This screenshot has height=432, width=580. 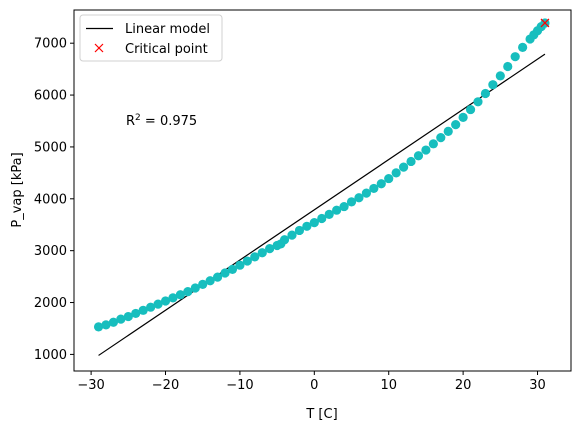 I want to click on y-tick-label: 3000, so click(x=50, y=251).